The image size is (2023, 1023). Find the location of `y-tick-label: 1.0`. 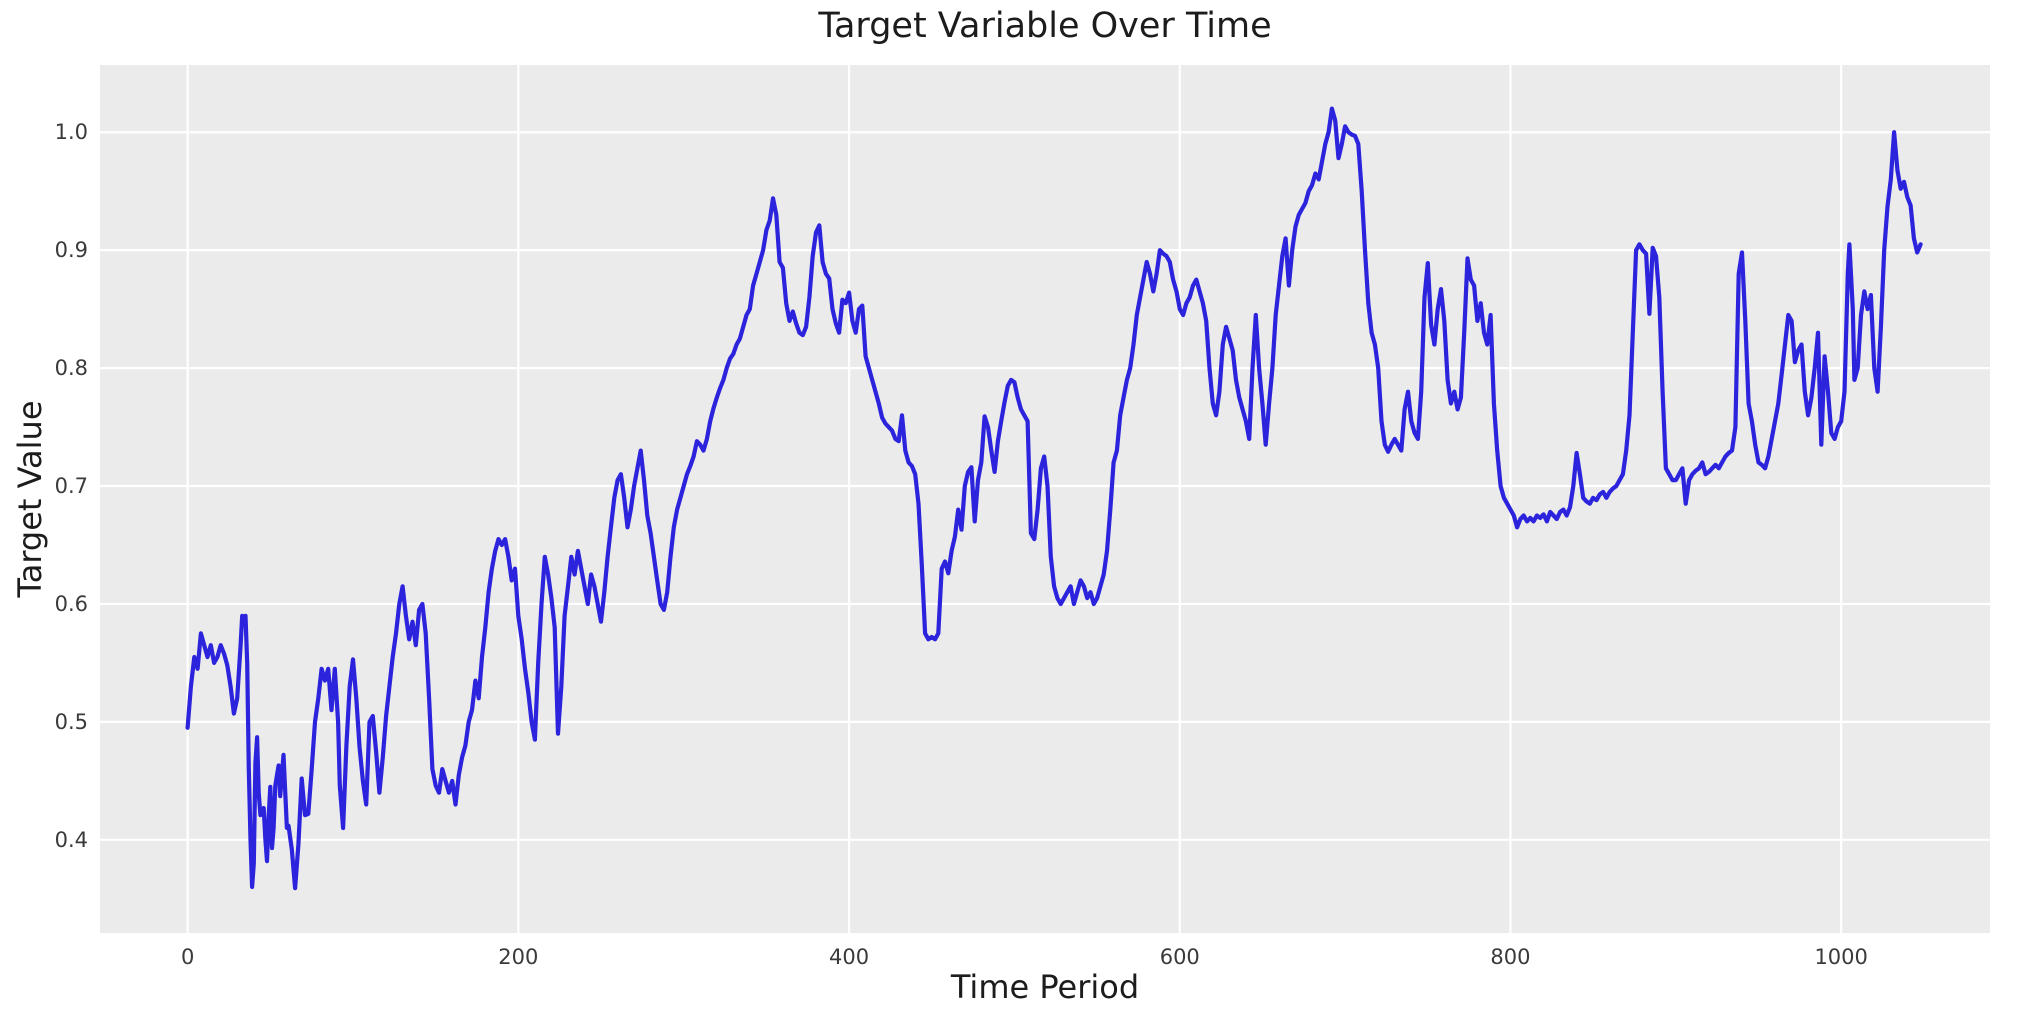

y-tick-label: 1.0 is located at coordinates (71, 132).